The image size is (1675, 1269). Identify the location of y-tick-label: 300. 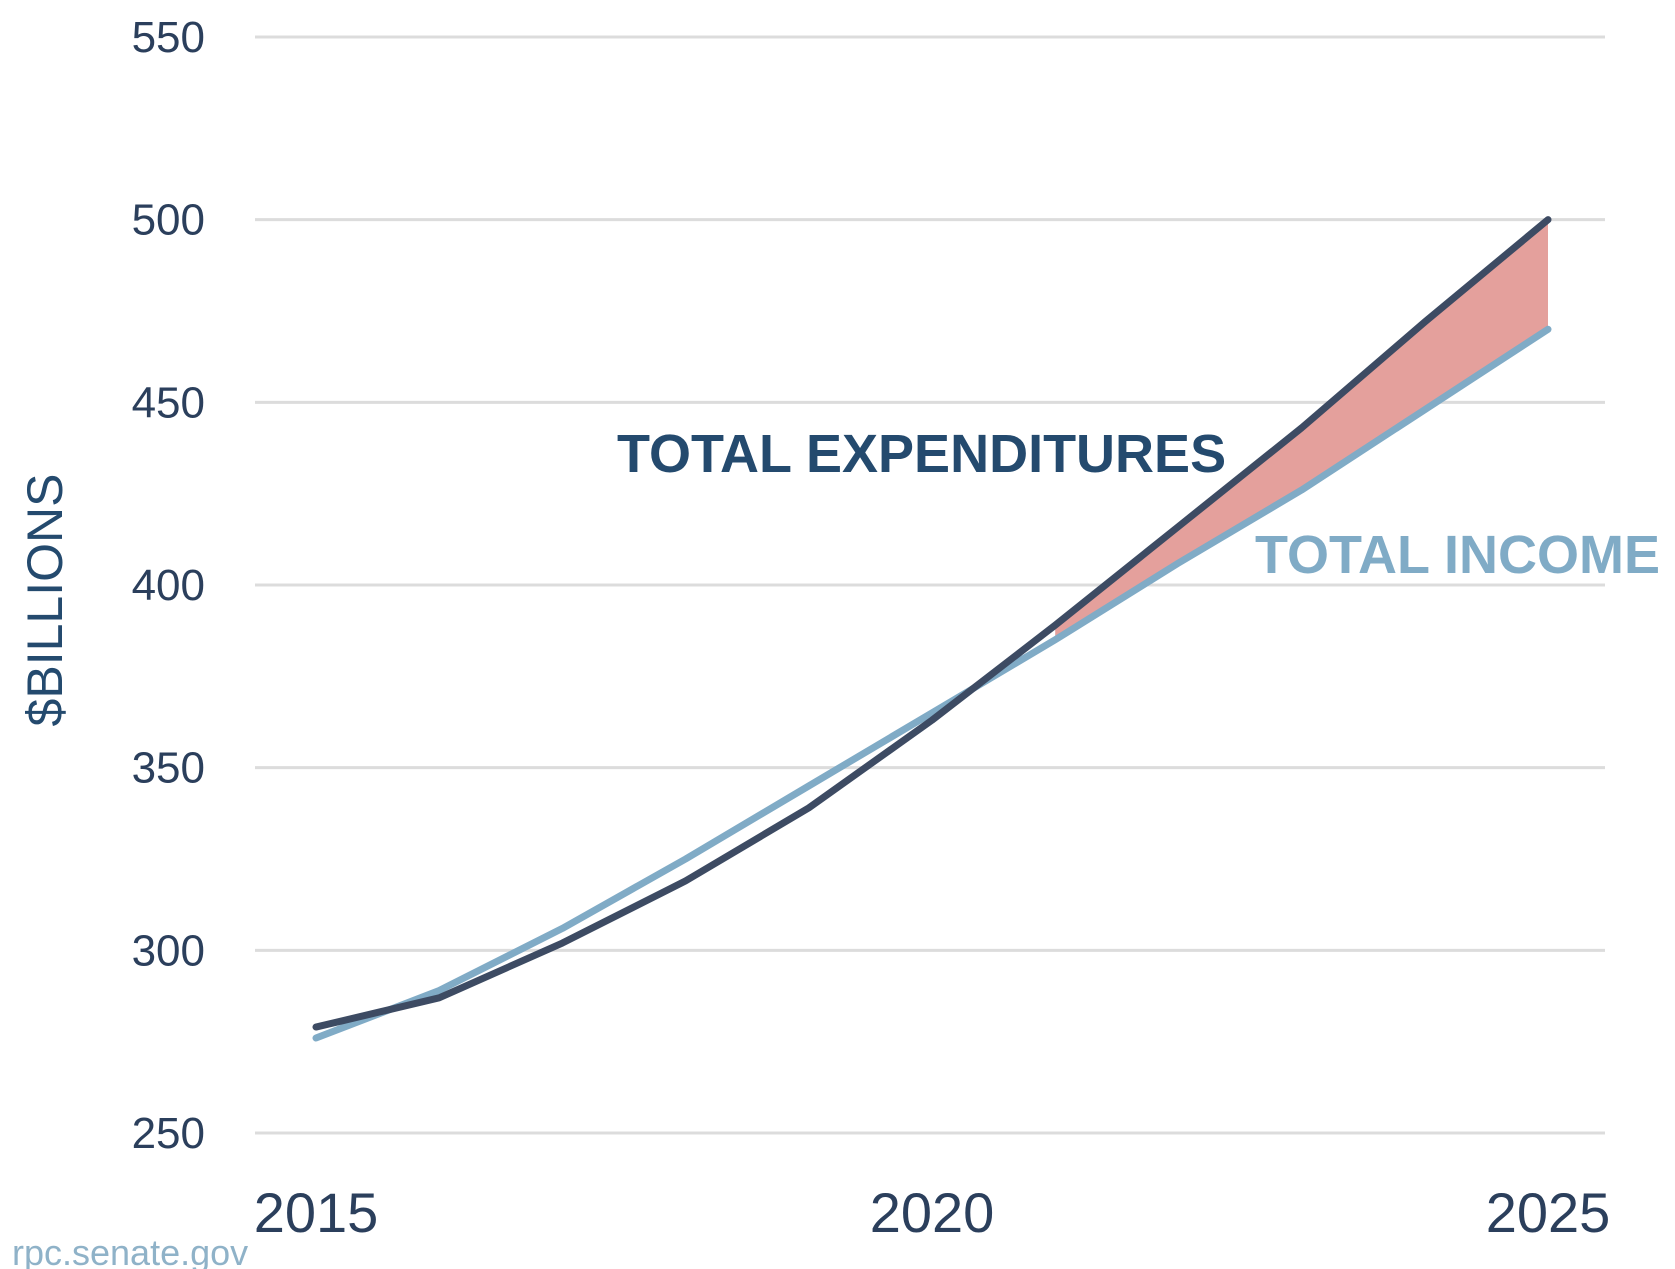
(168, 950).